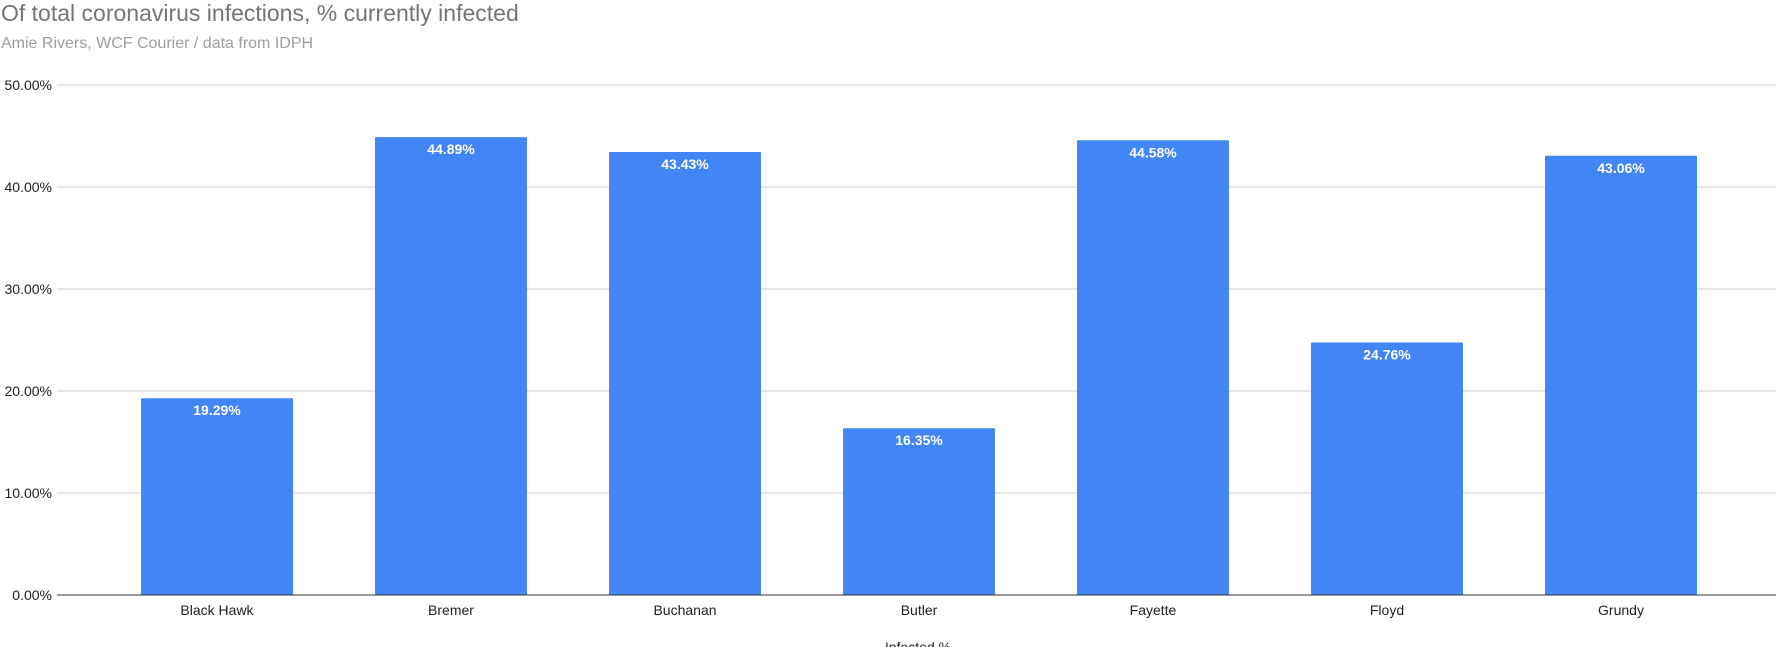 Image resolution: width=1776 pixels, height=647 pixels. What do you see at coordinates (217, 610) in the screenshot?
I see `x-tick-label: Black Hawk` at bounding box center [217, 610].